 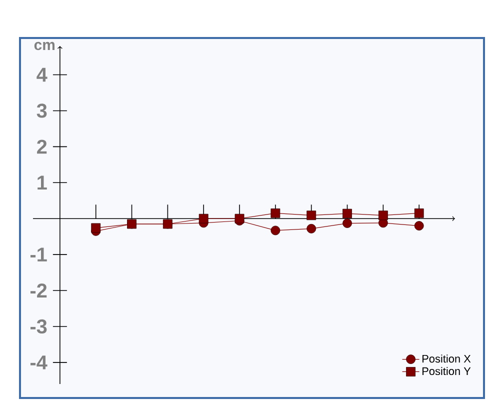 I want to click on y-tick-label: 1, so click(x=42, y=183).